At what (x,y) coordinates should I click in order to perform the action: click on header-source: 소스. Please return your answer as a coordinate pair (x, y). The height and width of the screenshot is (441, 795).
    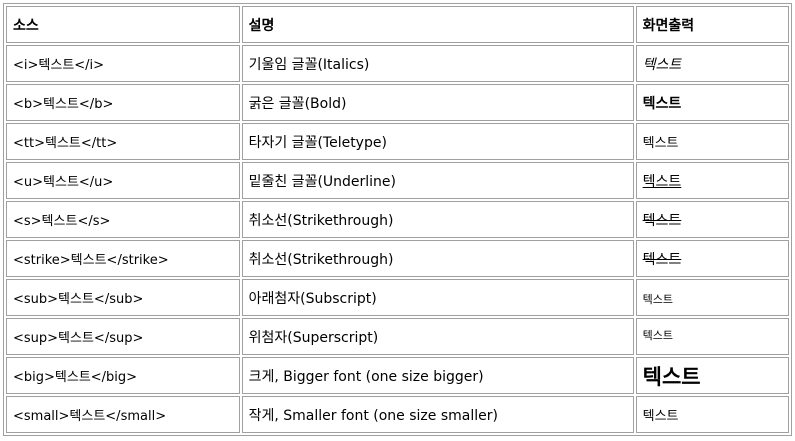
    Looking at the image, I should click on (123, 24).